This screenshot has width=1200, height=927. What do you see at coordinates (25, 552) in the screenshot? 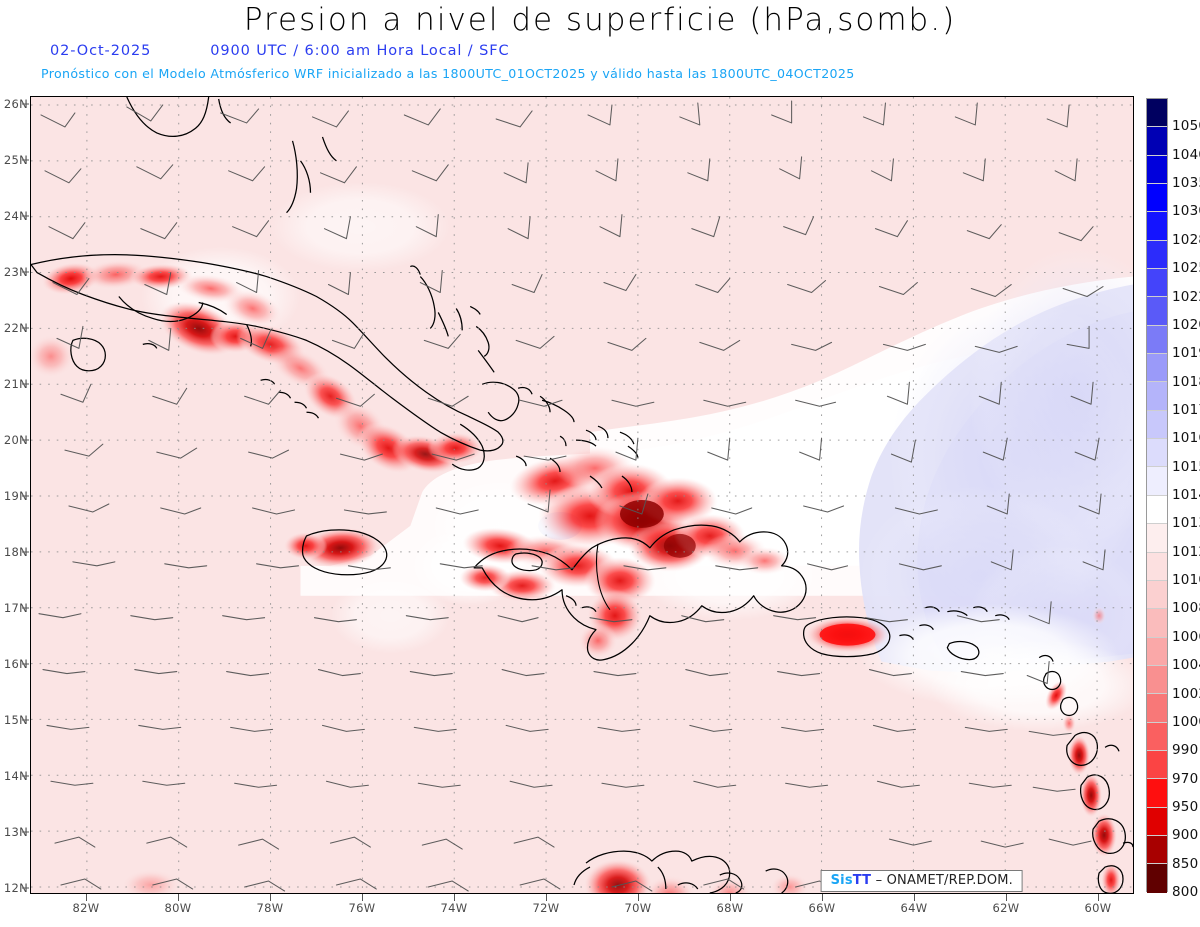
I see `y-tick-18N` at bounding box center [25, 552].